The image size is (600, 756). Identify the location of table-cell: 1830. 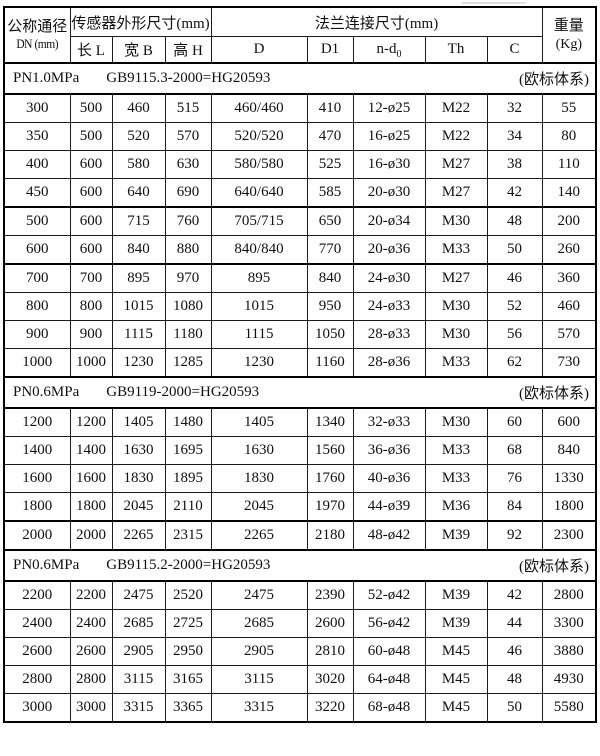
(138, 478).